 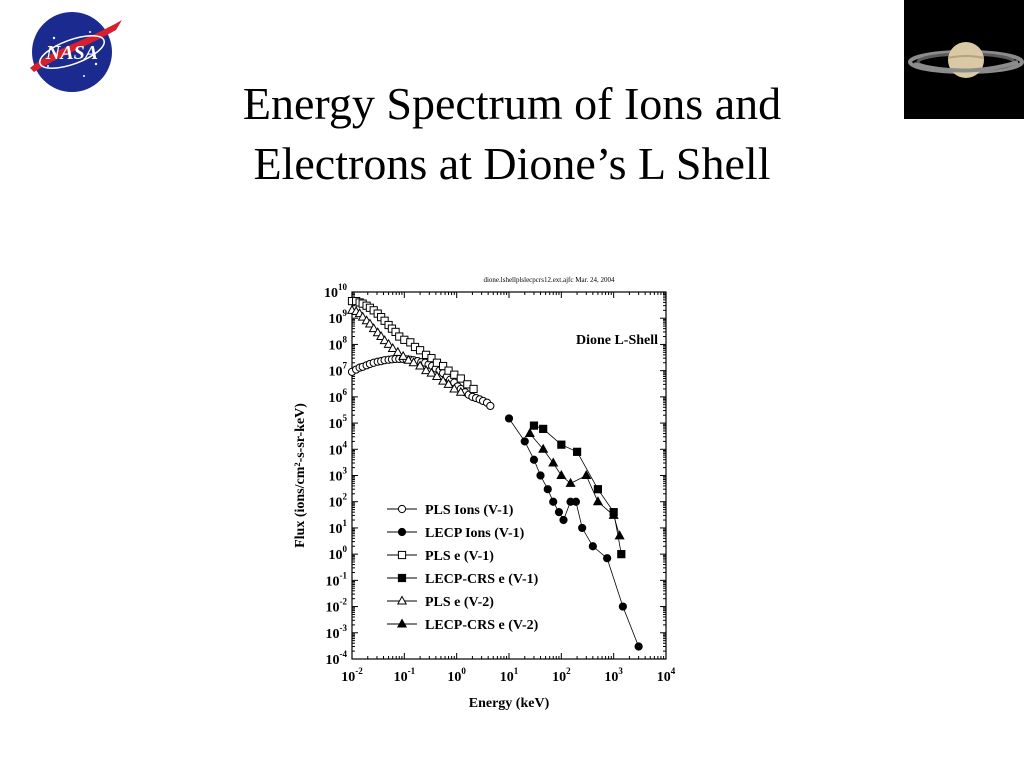 I want to click on y-tick-label: 10⁸, so click(x=338, y=343).